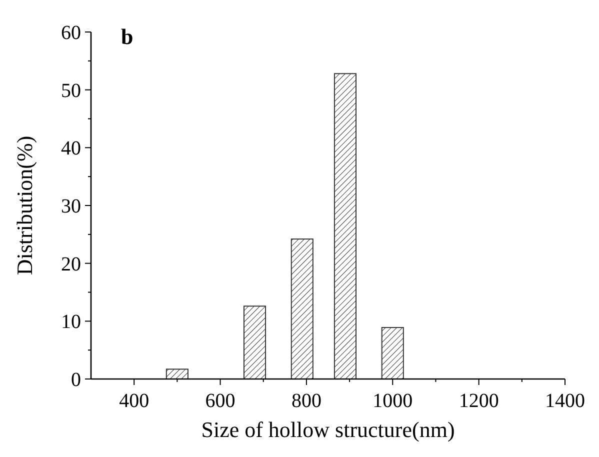  What do you see at coordinates (565, 401) in the screenshot?
I see `x-tick-label: 1400` at bounding box center [565, 401].